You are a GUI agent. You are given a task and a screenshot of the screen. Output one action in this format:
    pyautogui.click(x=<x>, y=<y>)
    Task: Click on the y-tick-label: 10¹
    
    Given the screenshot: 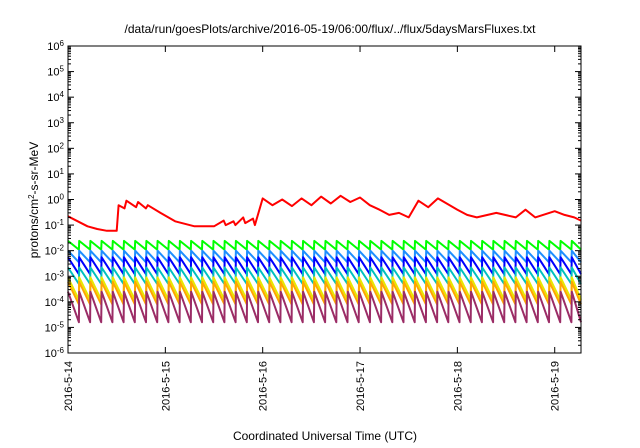 What is the action you would take?
    pyautogui.click(x=55, y=173)
    